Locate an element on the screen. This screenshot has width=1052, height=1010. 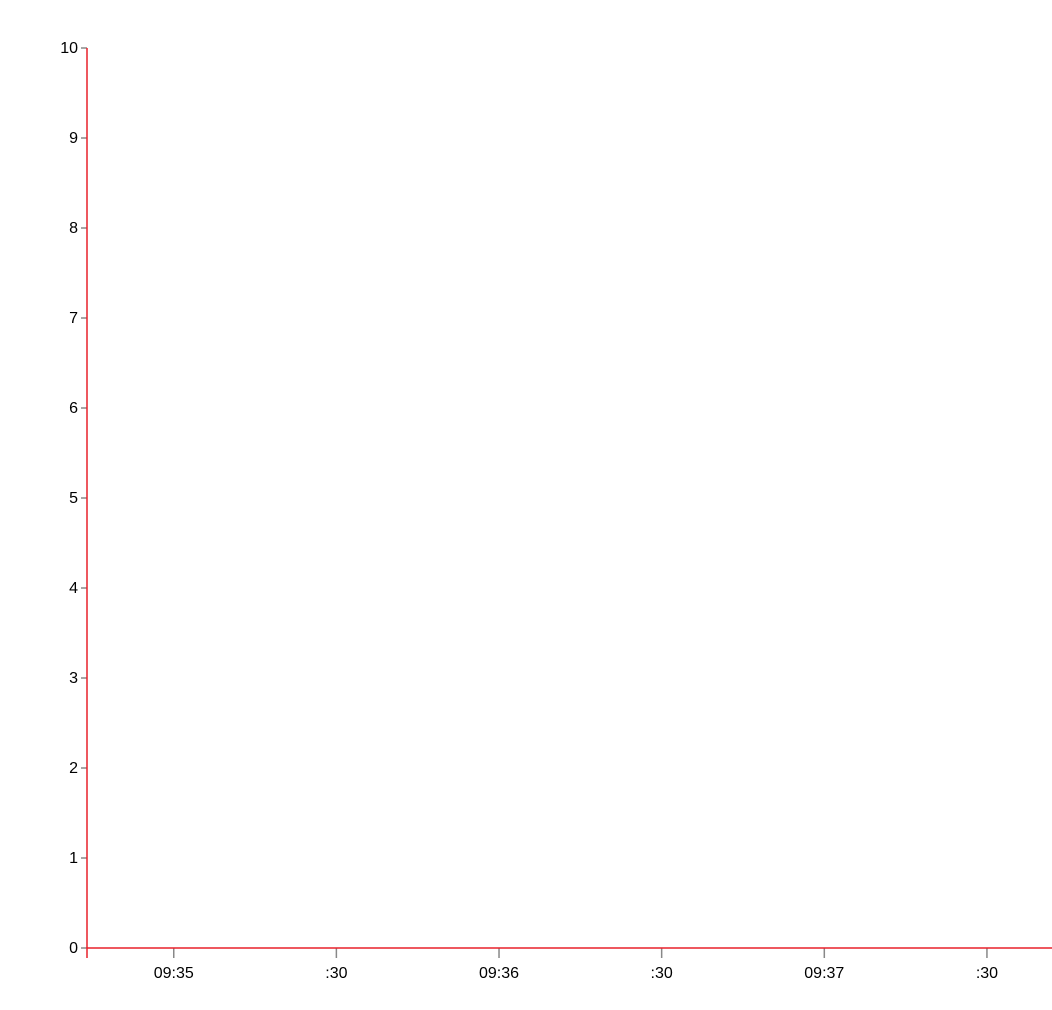
y-tick-label: 5 is located at coordinates (73, 498).